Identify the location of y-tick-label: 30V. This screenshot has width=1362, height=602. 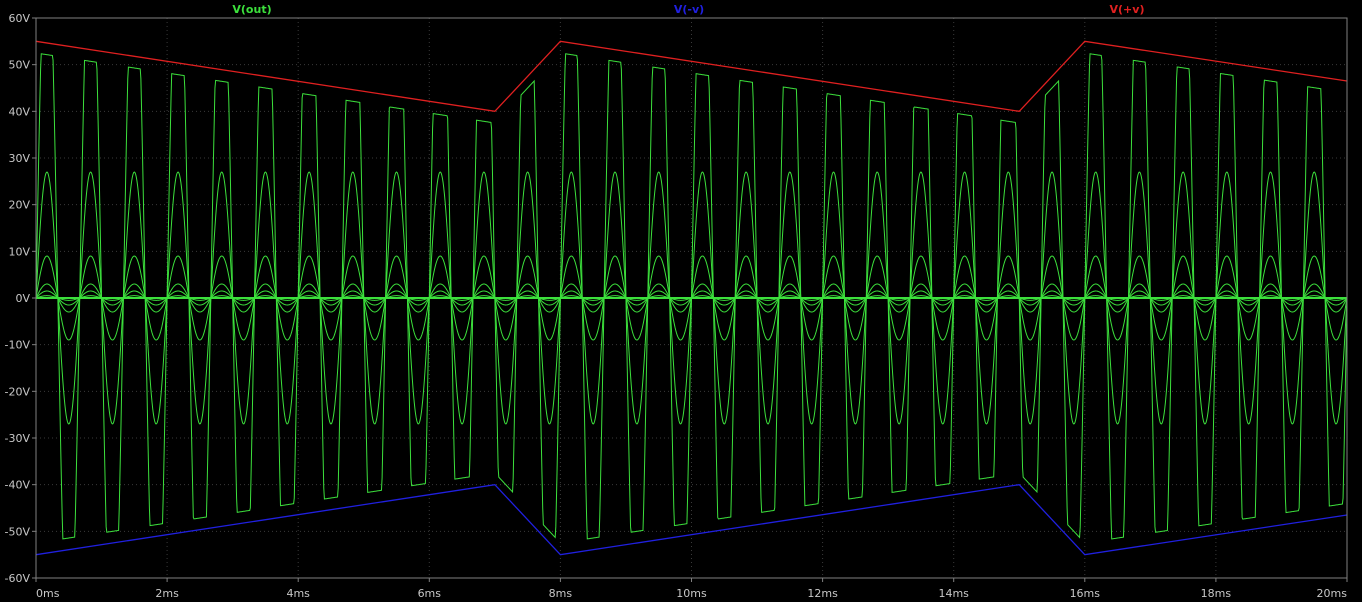
(19, 158).